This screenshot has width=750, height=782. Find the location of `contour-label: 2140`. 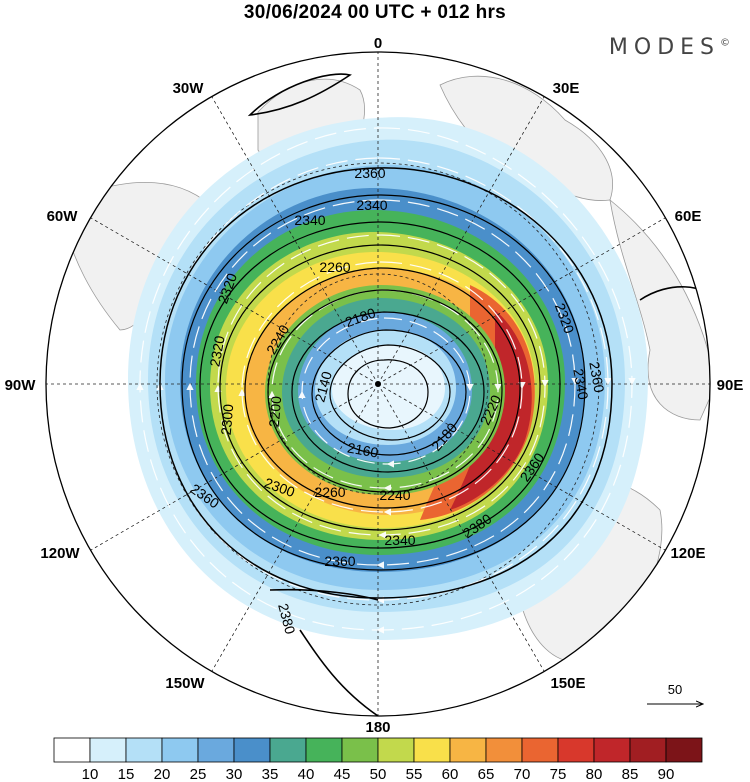

contour-label: 2140 is located at coordinates (323, 386).